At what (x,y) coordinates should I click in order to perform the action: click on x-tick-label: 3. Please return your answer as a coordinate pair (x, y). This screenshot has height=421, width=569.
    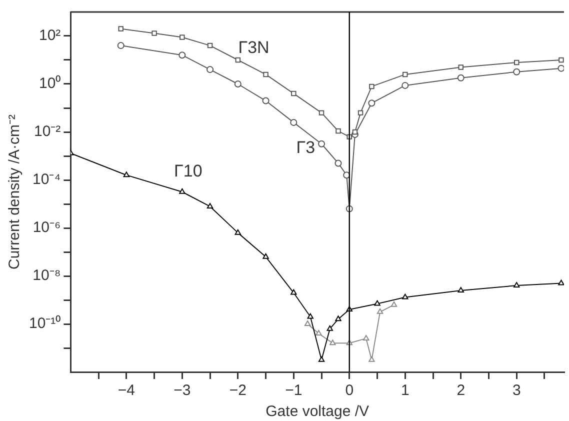
    Looking at the image, I should click on (516, 391).